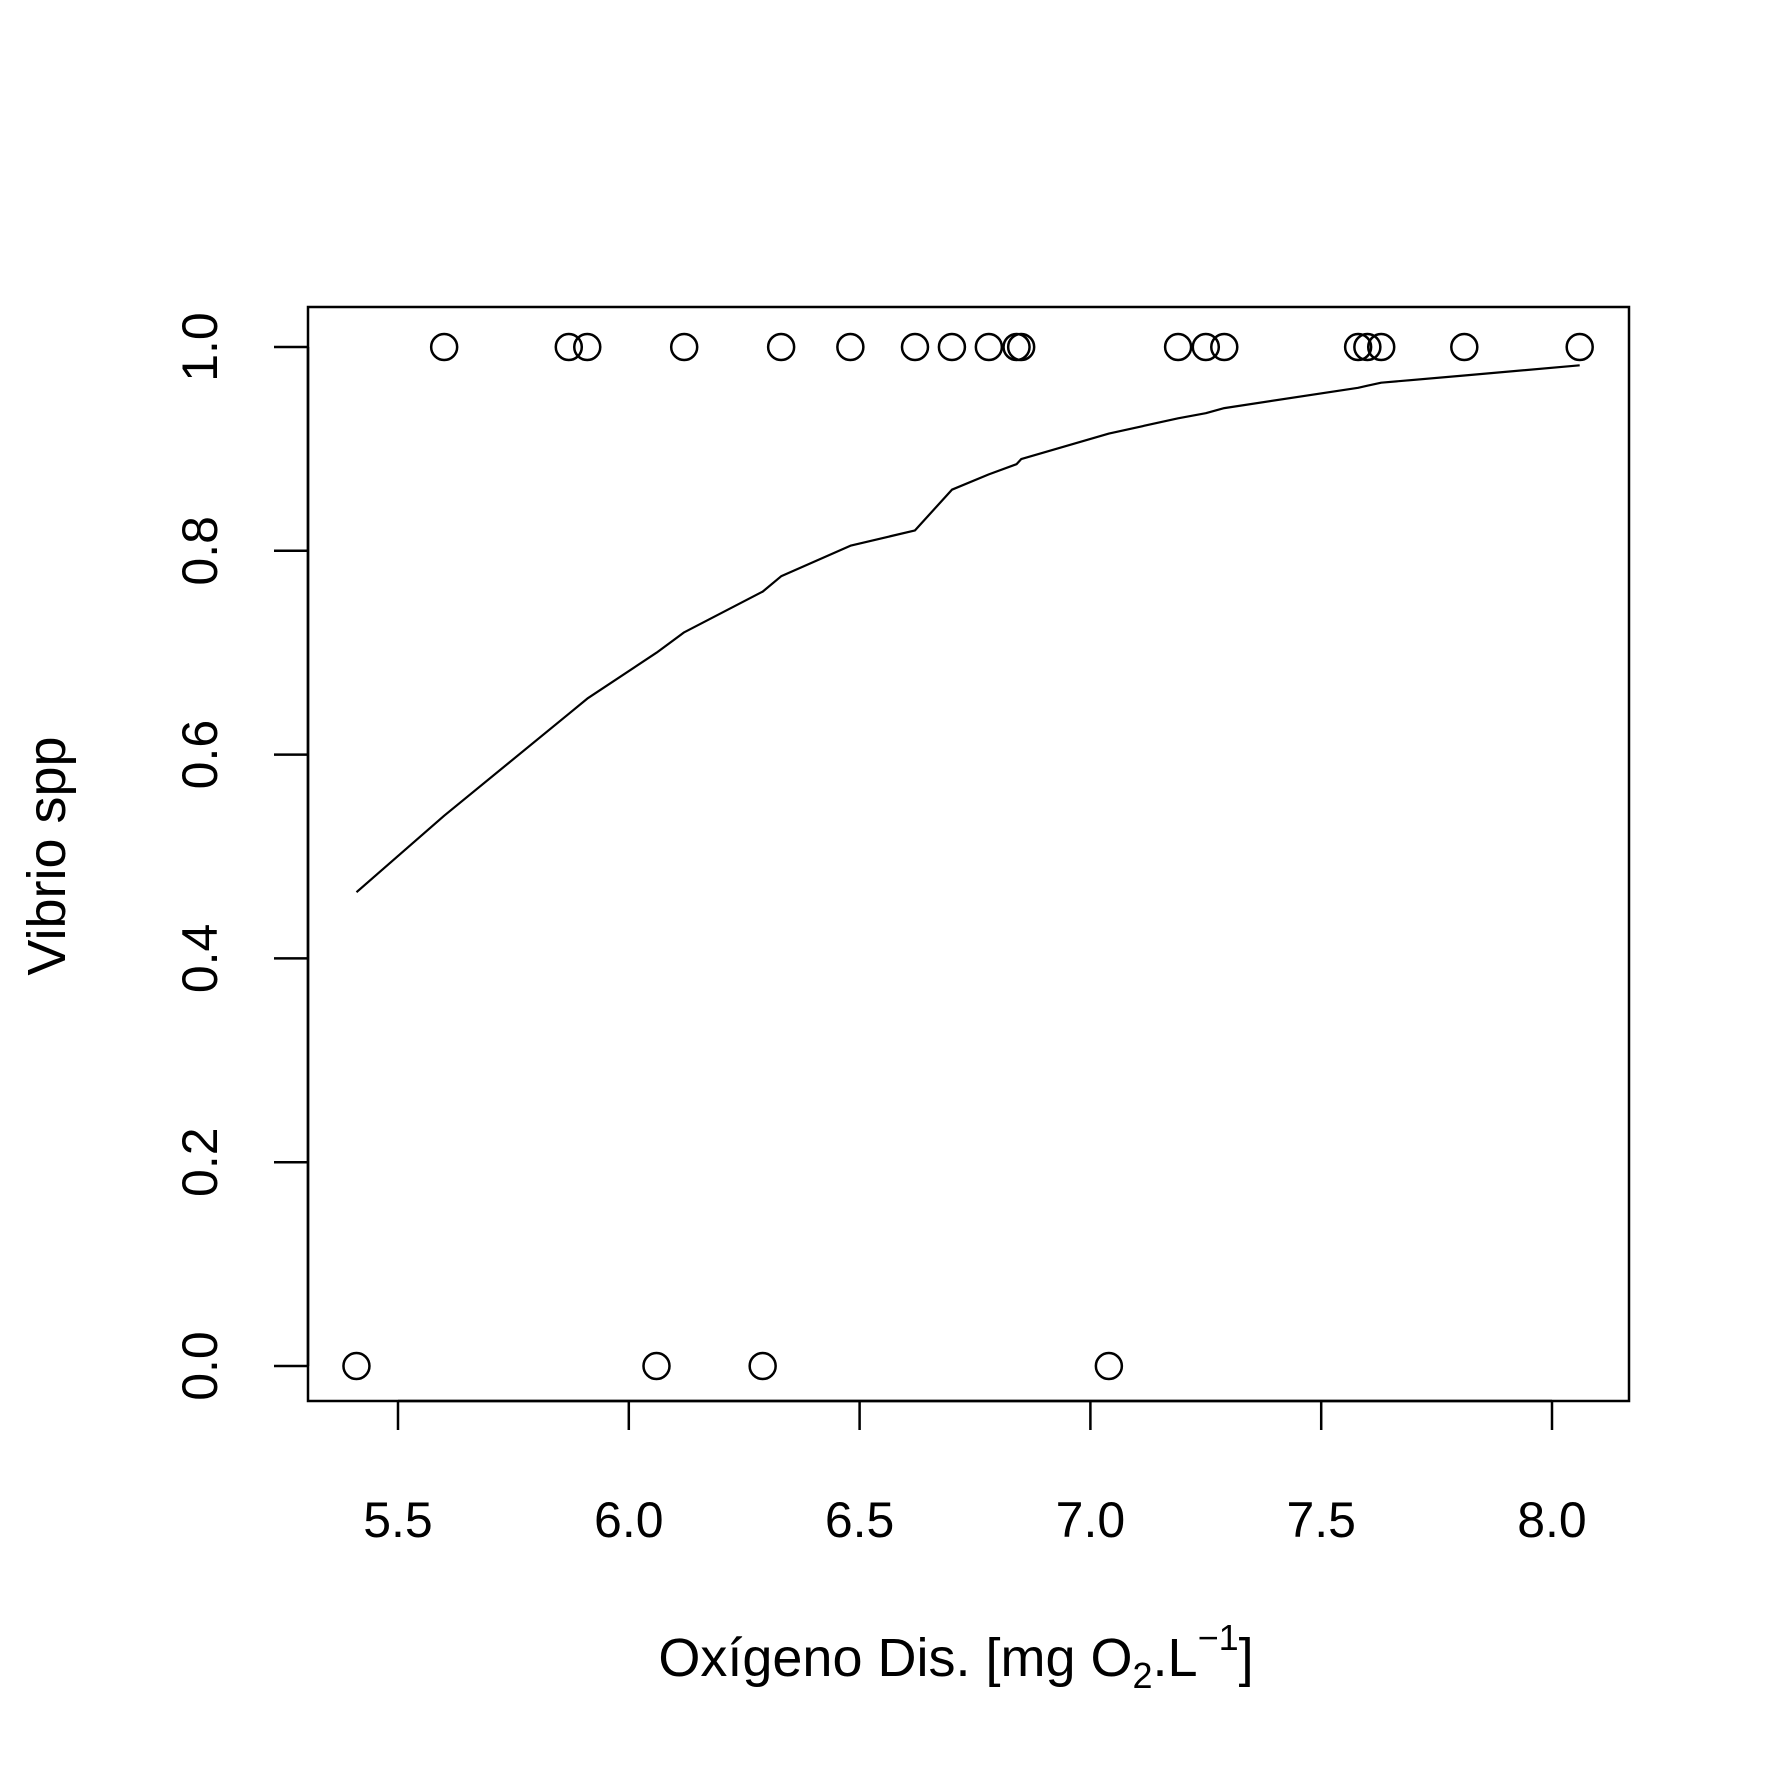  Describe the element at coordinates (398, 1520) in the screenshot. I see `x-tick-label: 5.5` at that location.